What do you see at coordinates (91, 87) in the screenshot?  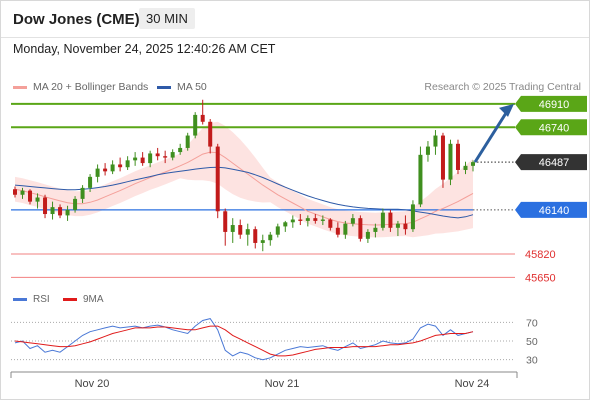 I see `legend-ma20-label: MA 20 + Bollinger Bands` at bounding box center [91, 87].